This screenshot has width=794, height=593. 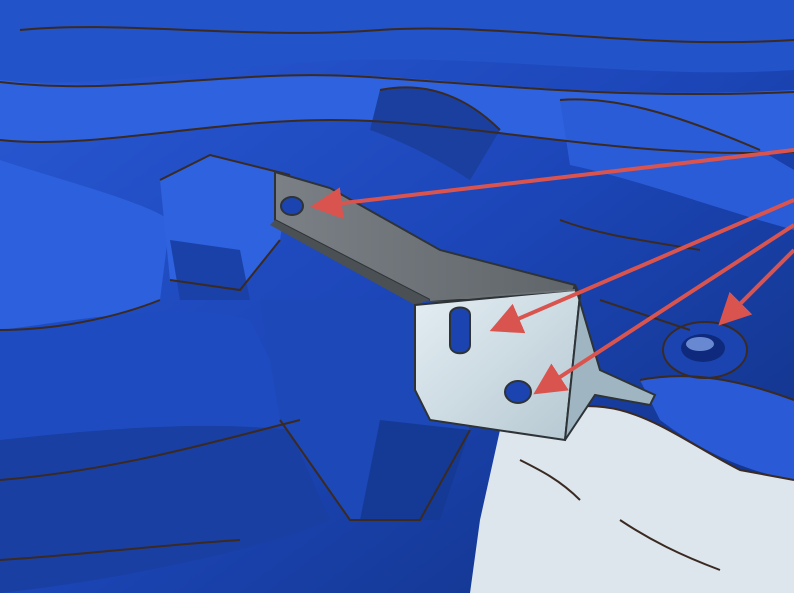 I want to click on scan-top-band, so click(x=397, y=41).